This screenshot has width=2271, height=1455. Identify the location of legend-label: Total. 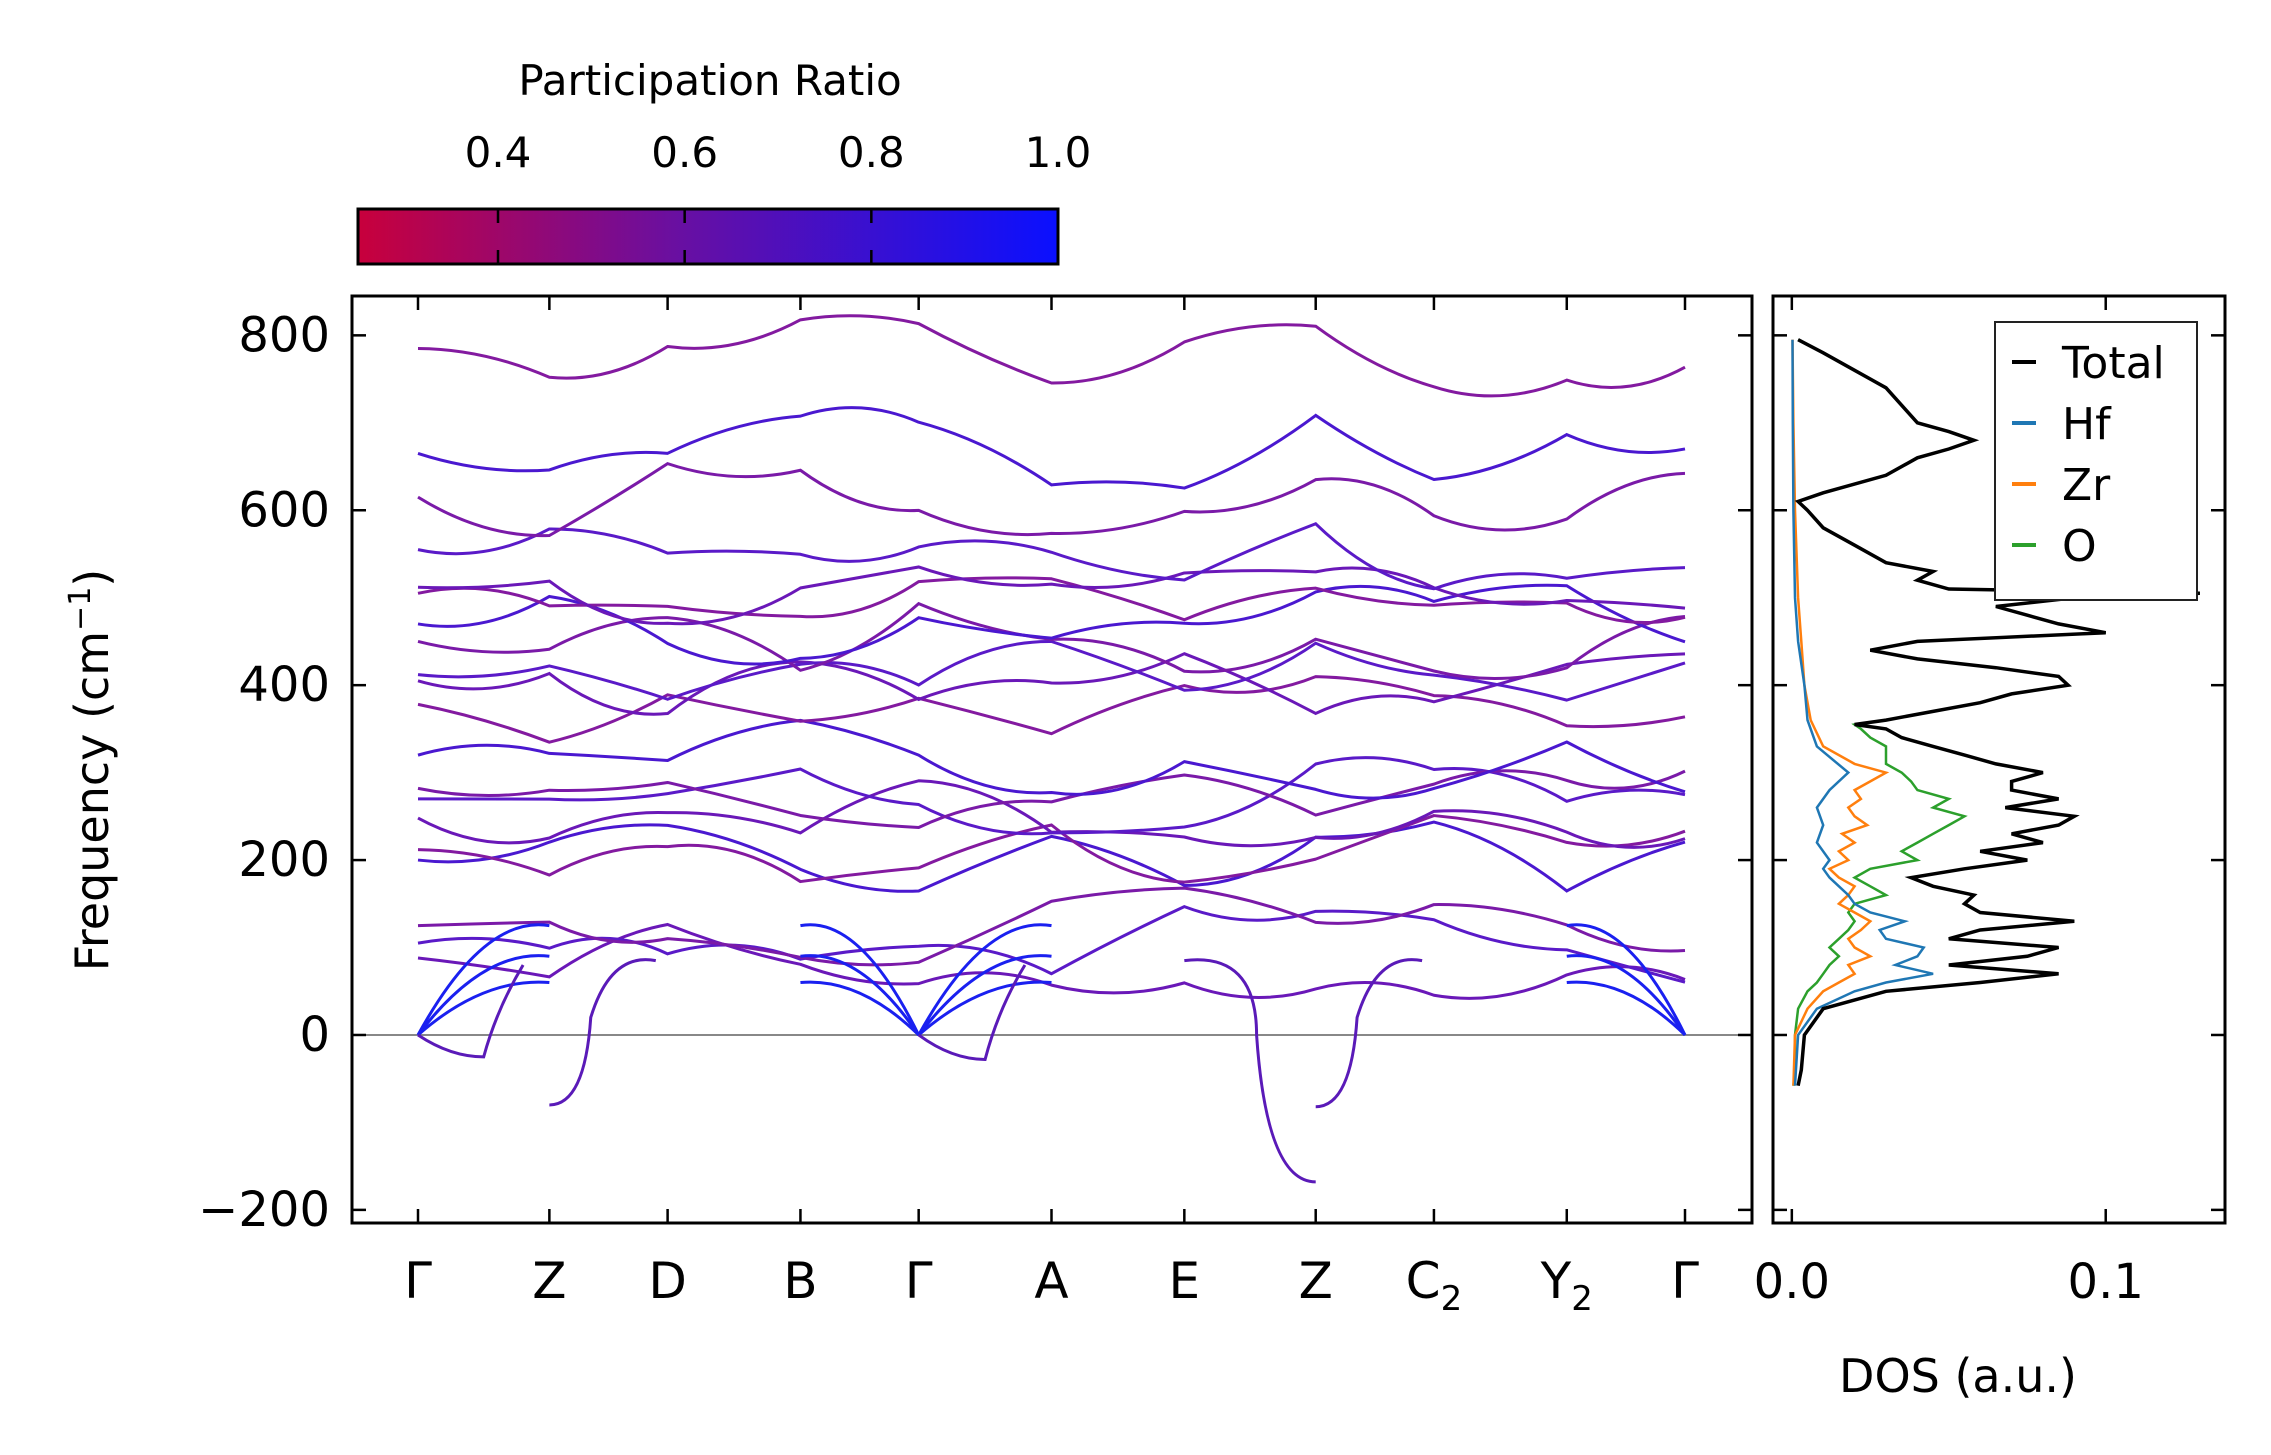
(2113, 363).